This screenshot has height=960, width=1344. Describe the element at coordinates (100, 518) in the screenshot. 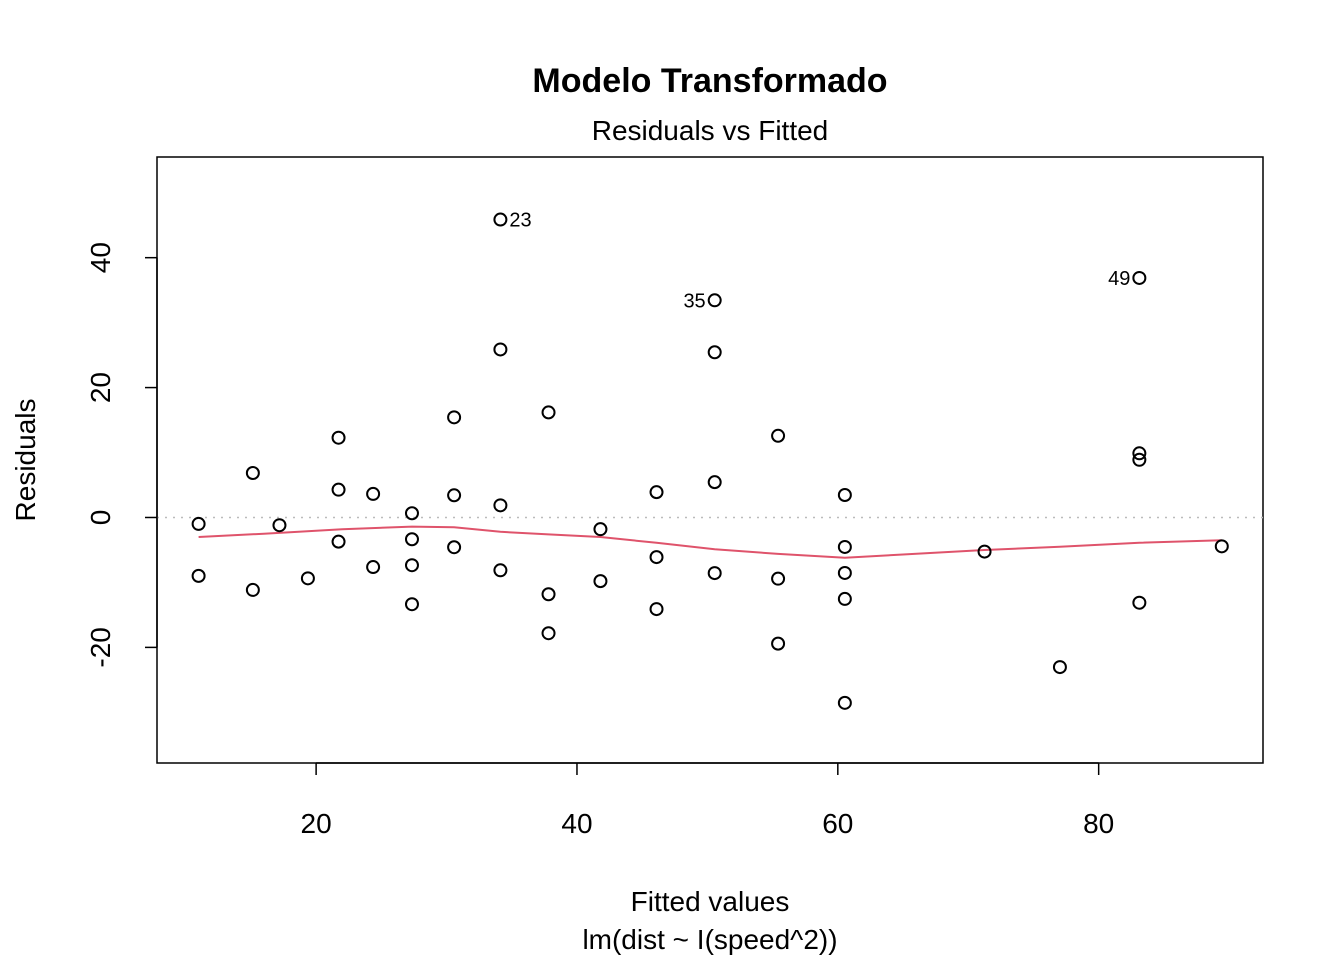

I see `y-tick-label: 0` at that location.